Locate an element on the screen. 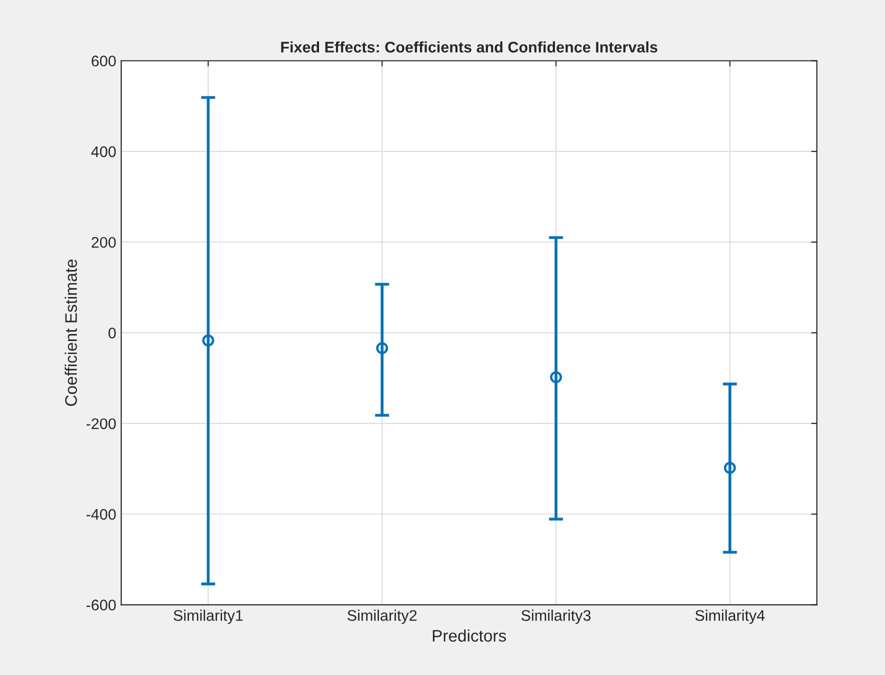 Image resolution: width=885 pixels, height=675 pixels. y-tick-label: -200 is located at coordinates (101, 424).